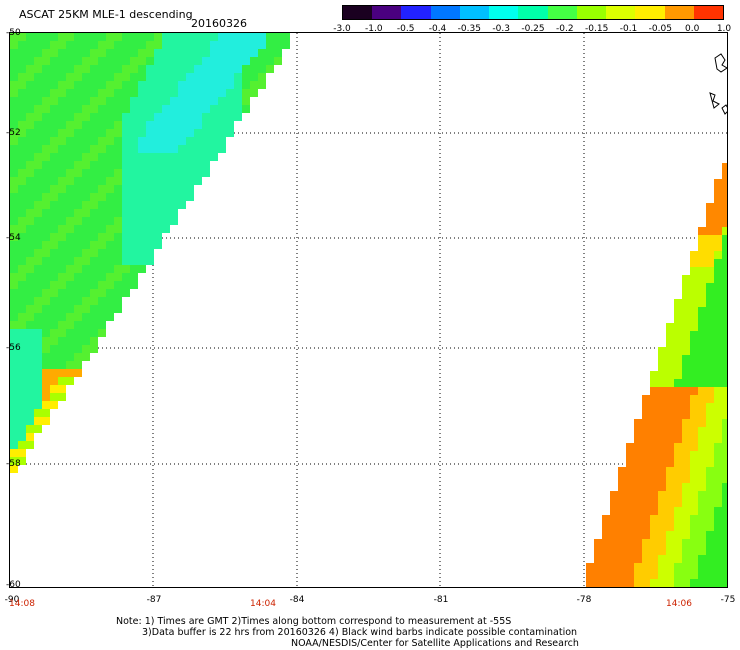 This screenshot has height=650, width=740. I want to click on colorbar-label: 1.0, so click(724, 29).